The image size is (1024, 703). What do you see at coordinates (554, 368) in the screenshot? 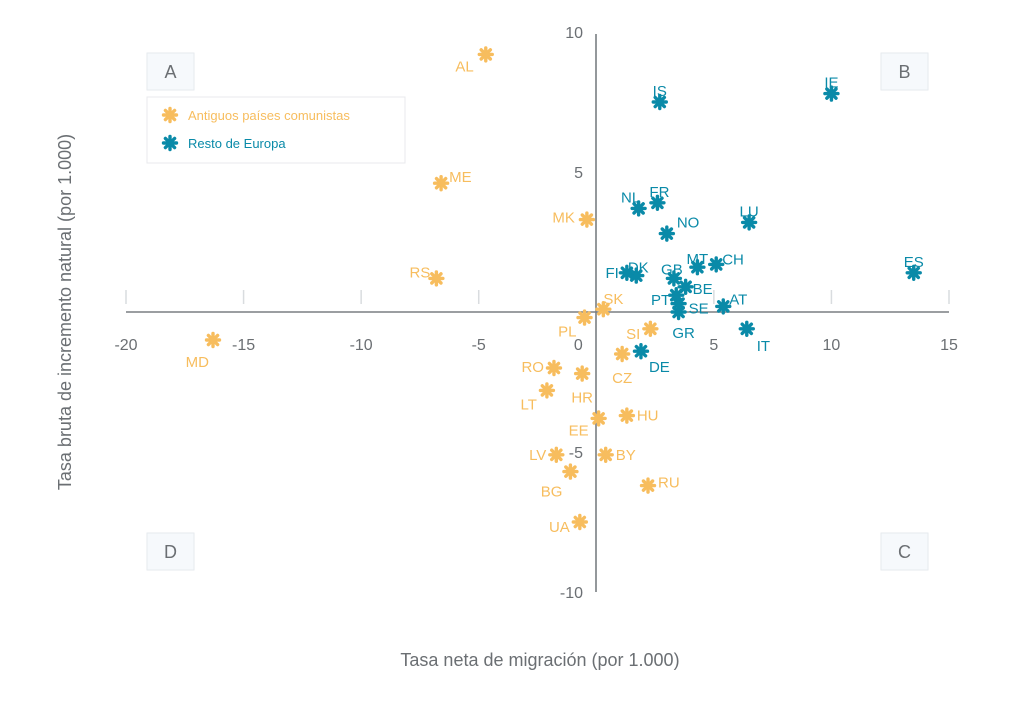
I see `data-point-ro` at bounding box center [554, 368].